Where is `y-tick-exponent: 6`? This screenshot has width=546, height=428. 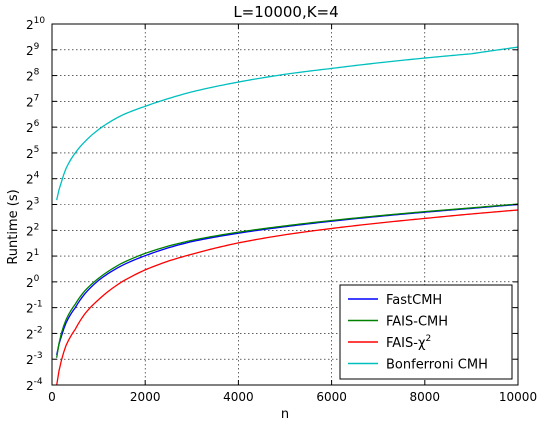 y-tick-exponent: 6 is located at coordinates (37, 124).